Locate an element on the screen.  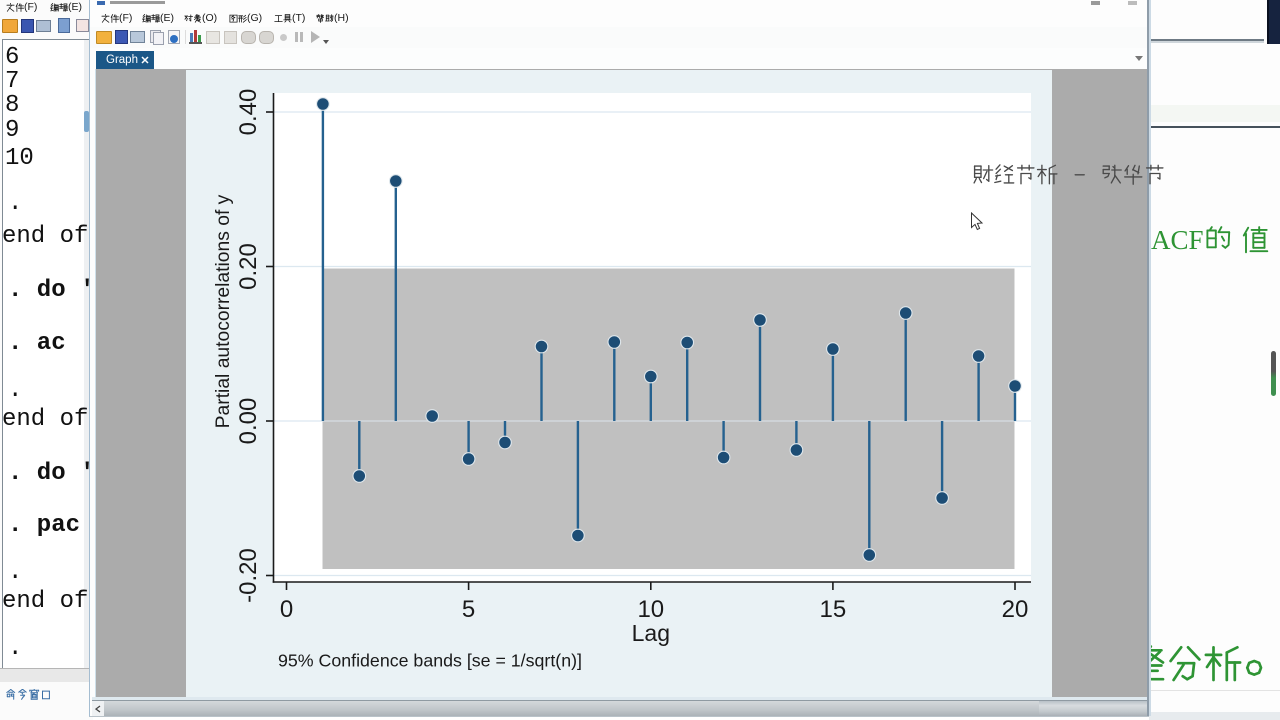
svg-text: 5 is located at coordinates (468, 609).